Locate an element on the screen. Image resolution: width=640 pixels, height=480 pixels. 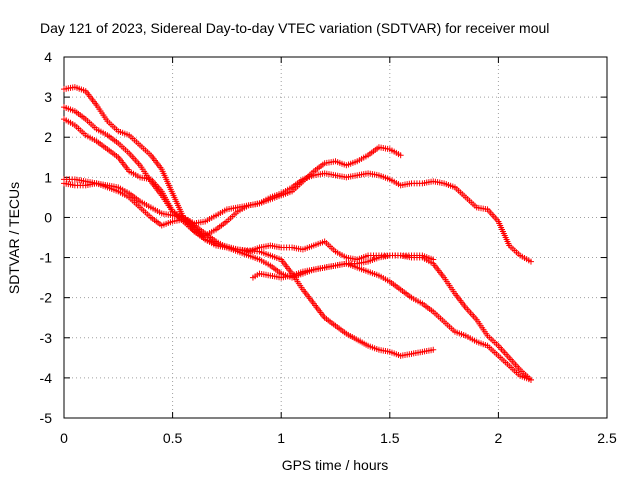
x-tick-label: 0.5 is located at coordinates (173, 438).